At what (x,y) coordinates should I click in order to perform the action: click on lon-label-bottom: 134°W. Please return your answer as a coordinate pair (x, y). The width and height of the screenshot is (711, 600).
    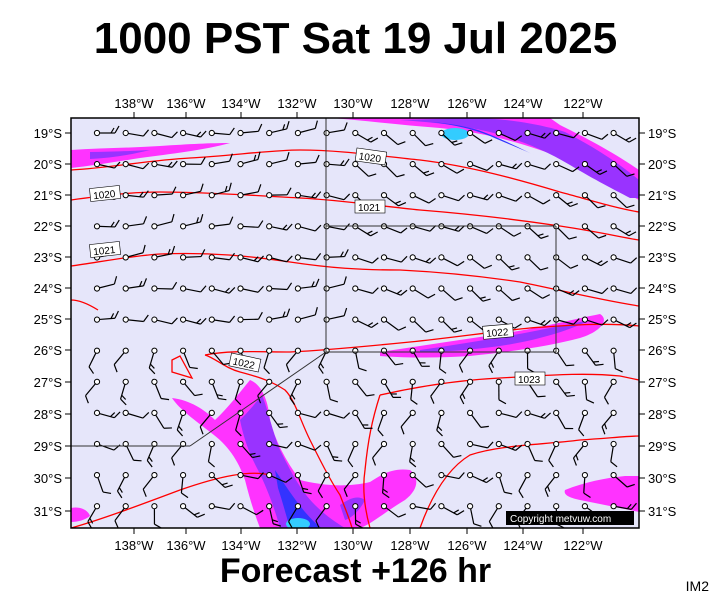
    Looking at the image, I should click on (241, 545).